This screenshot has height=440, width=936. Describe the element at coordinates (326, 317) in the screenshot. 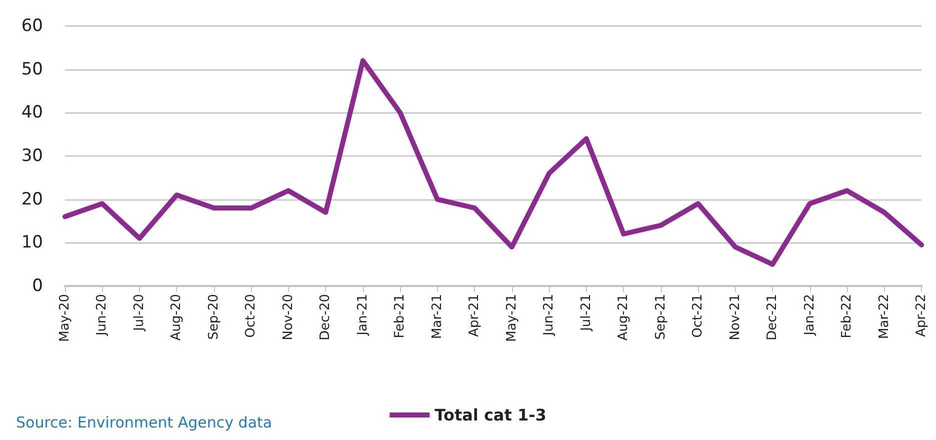

I see `x-tick-label: Dec-20` at that location.